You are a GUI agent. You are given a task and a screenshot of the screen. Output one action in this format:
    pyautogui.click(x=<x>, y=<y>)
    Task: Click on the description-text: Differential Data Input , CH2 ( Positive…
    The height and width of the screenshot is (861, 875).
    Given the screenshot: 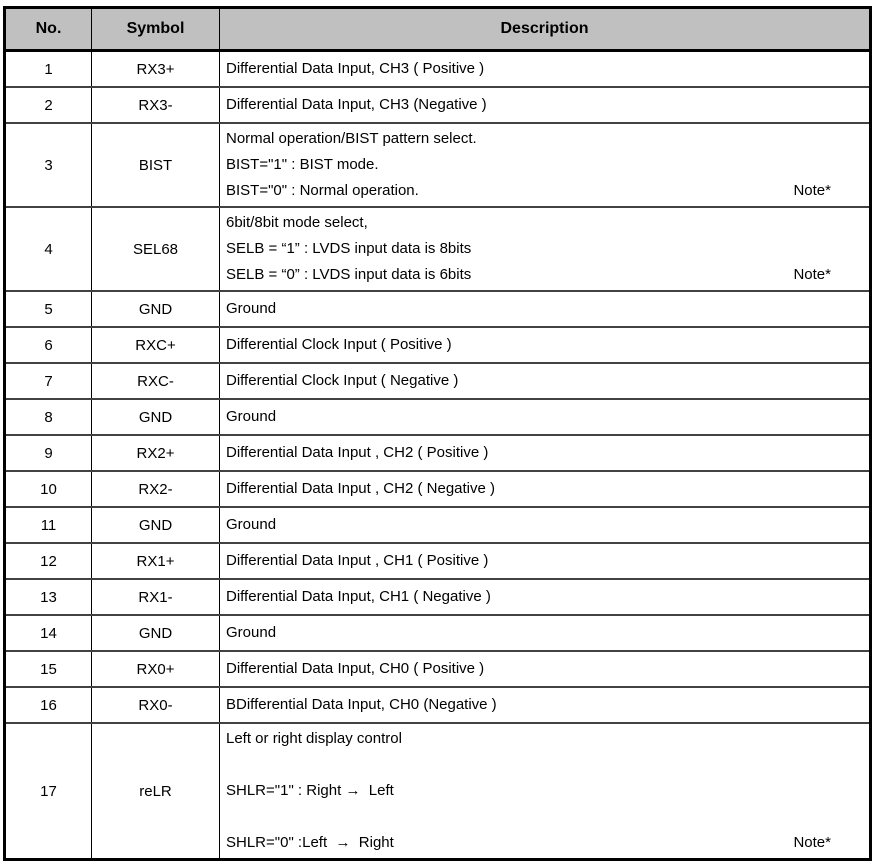 What is the action you would take?
    pyautogui.click(x=357, y=452)
    